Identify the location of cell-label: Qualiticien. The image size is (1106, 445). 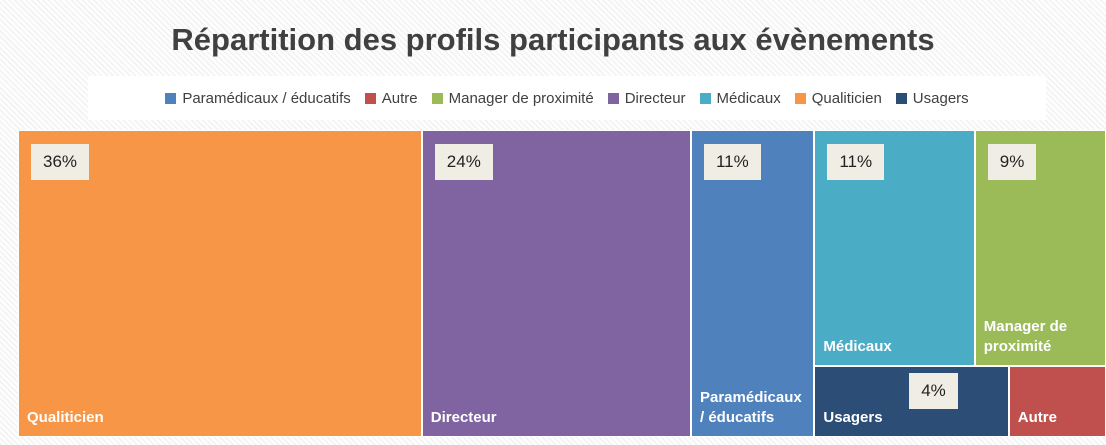
(65, 417).